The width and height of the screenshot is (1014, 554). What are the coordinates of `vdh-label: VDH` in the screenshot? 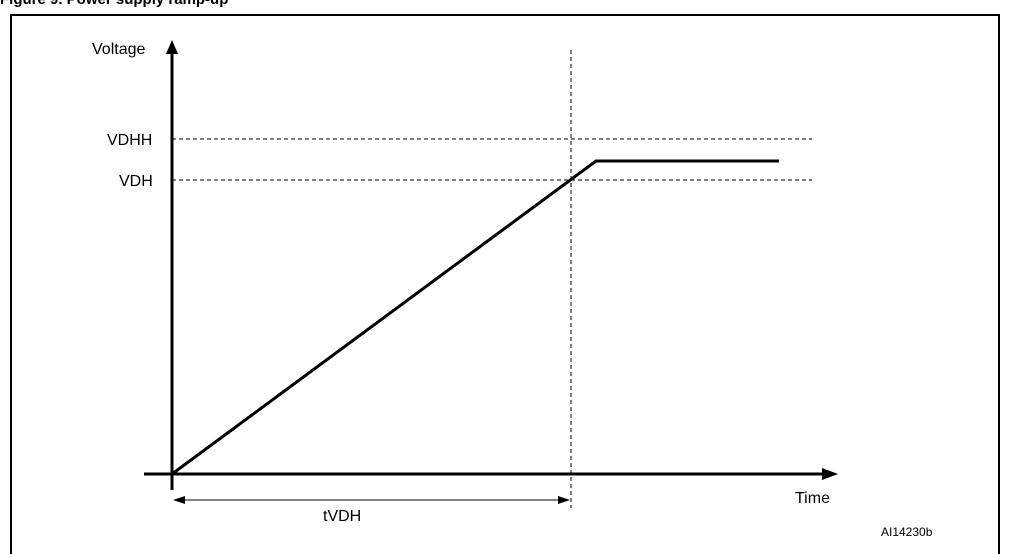 It's located at (136, 181).